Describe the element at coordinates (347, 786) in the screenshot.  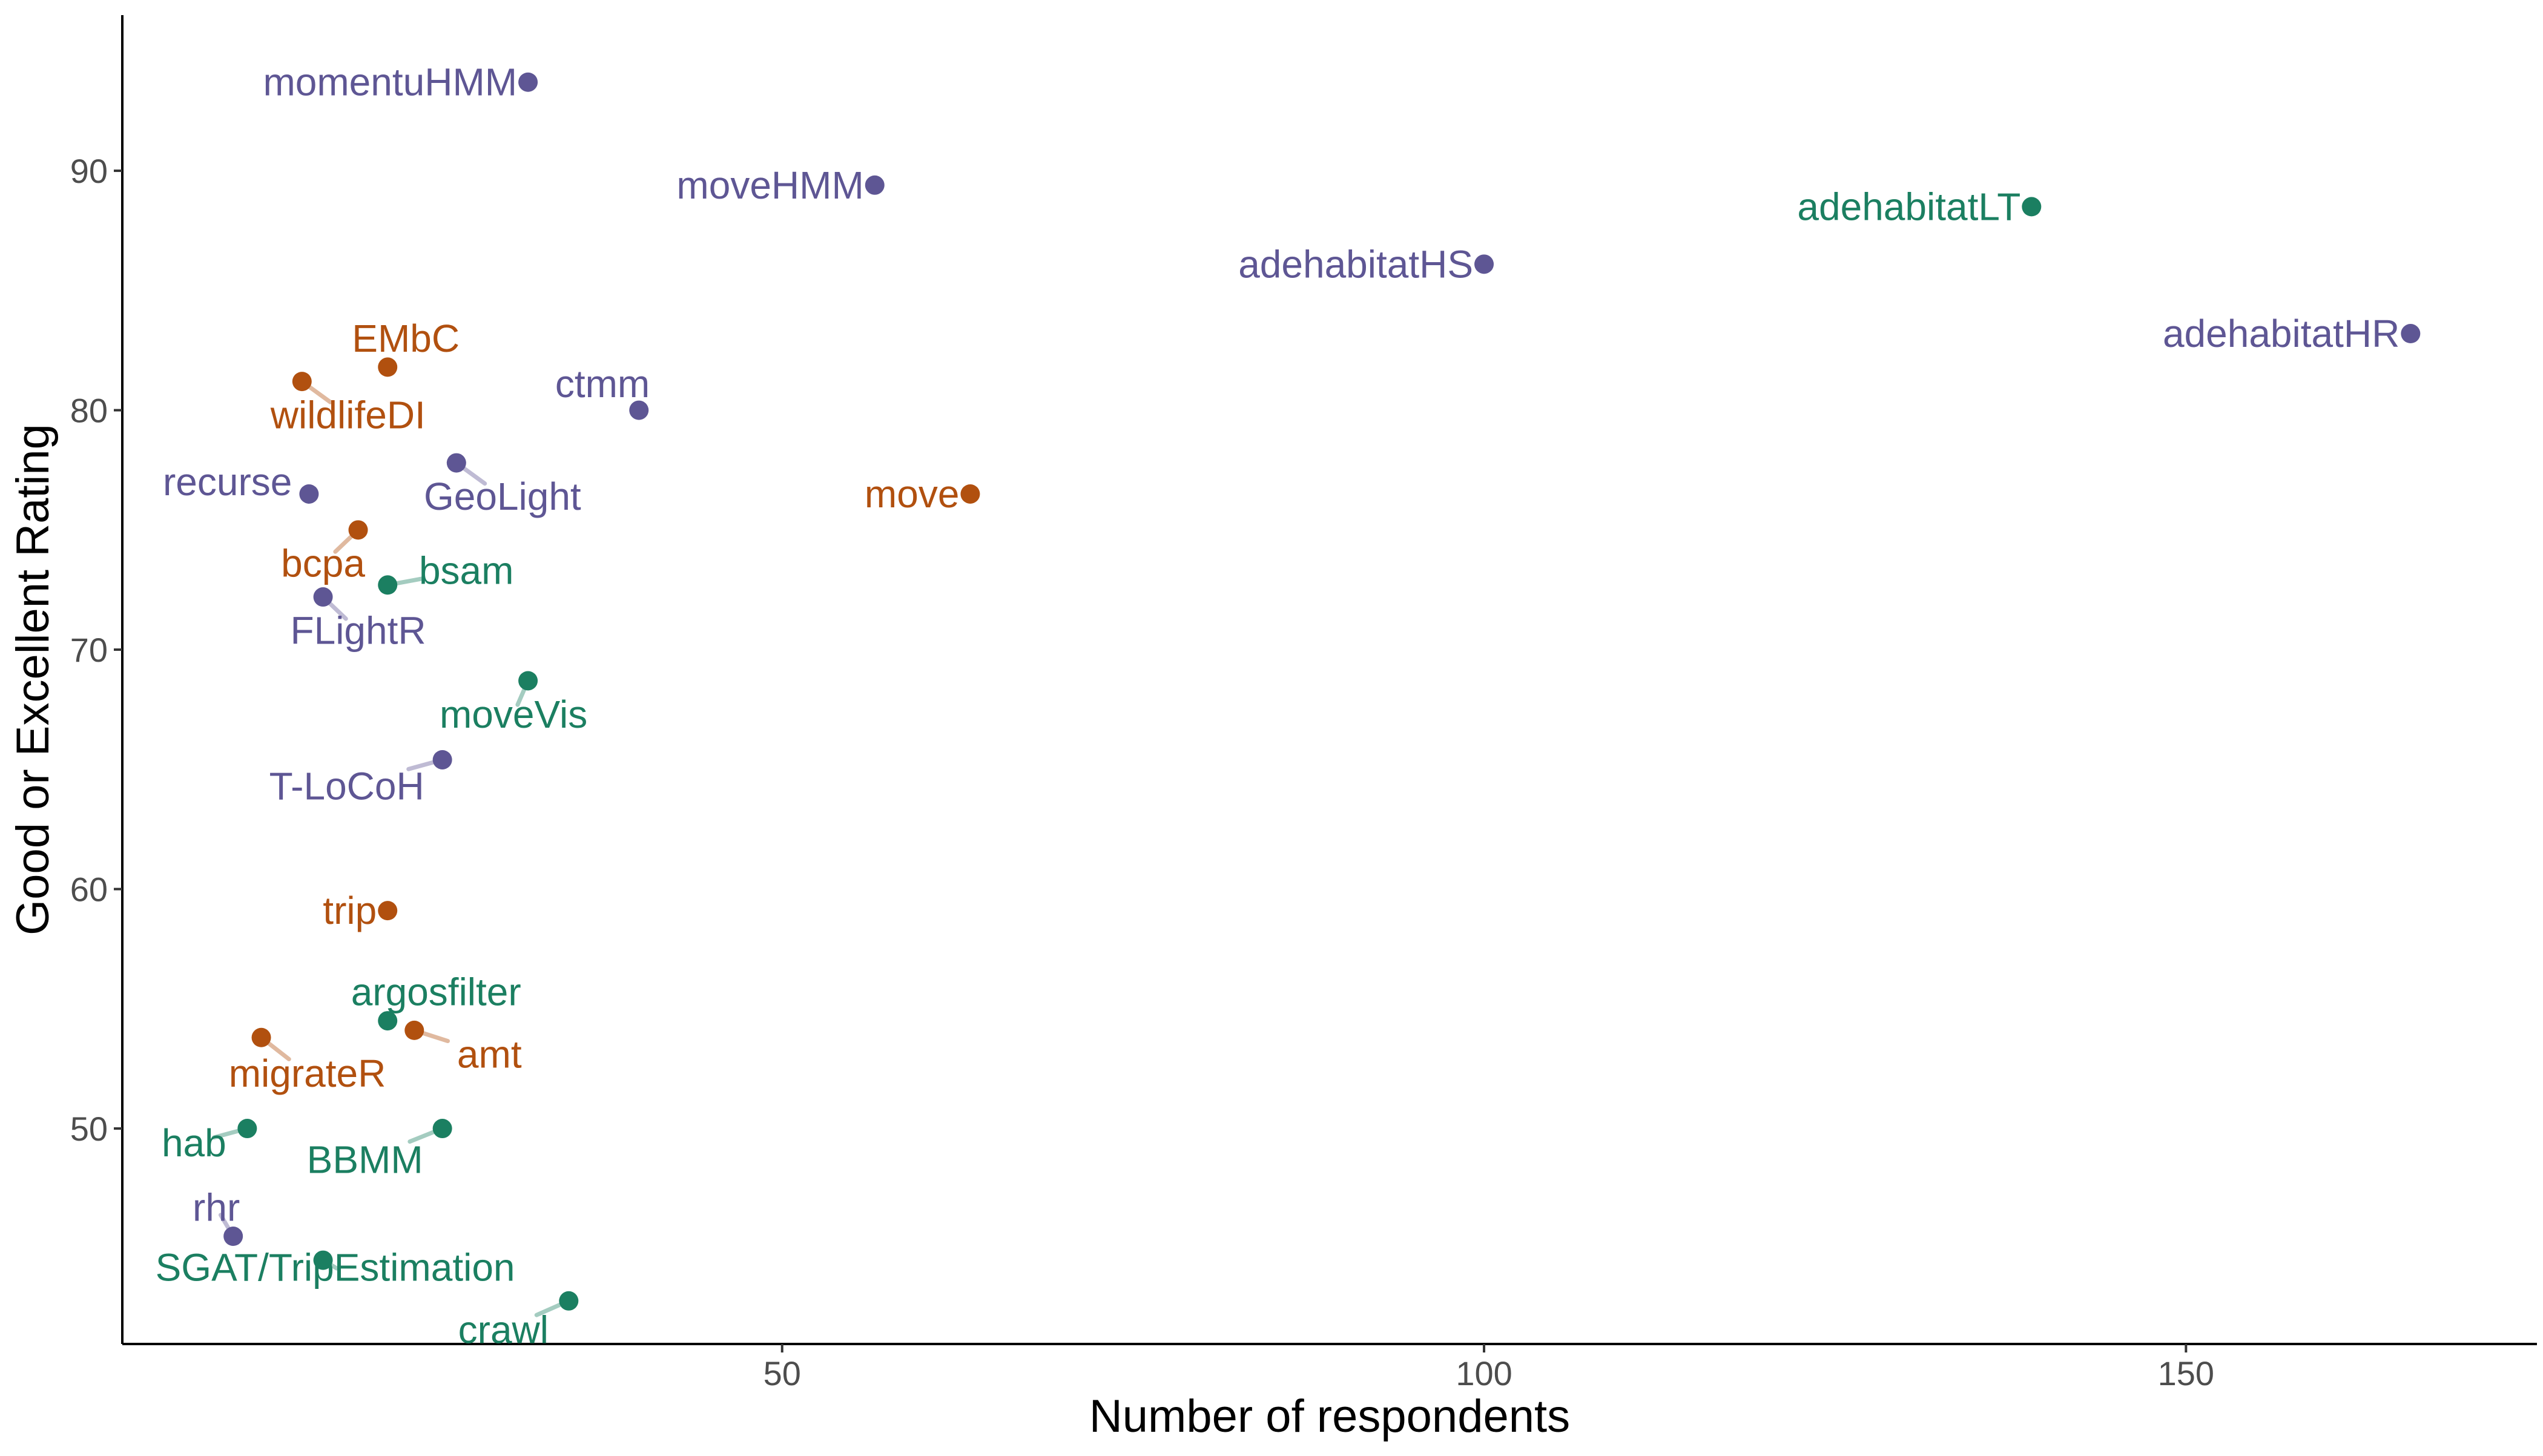
I see `point-label: T-LoCoH` at that location.